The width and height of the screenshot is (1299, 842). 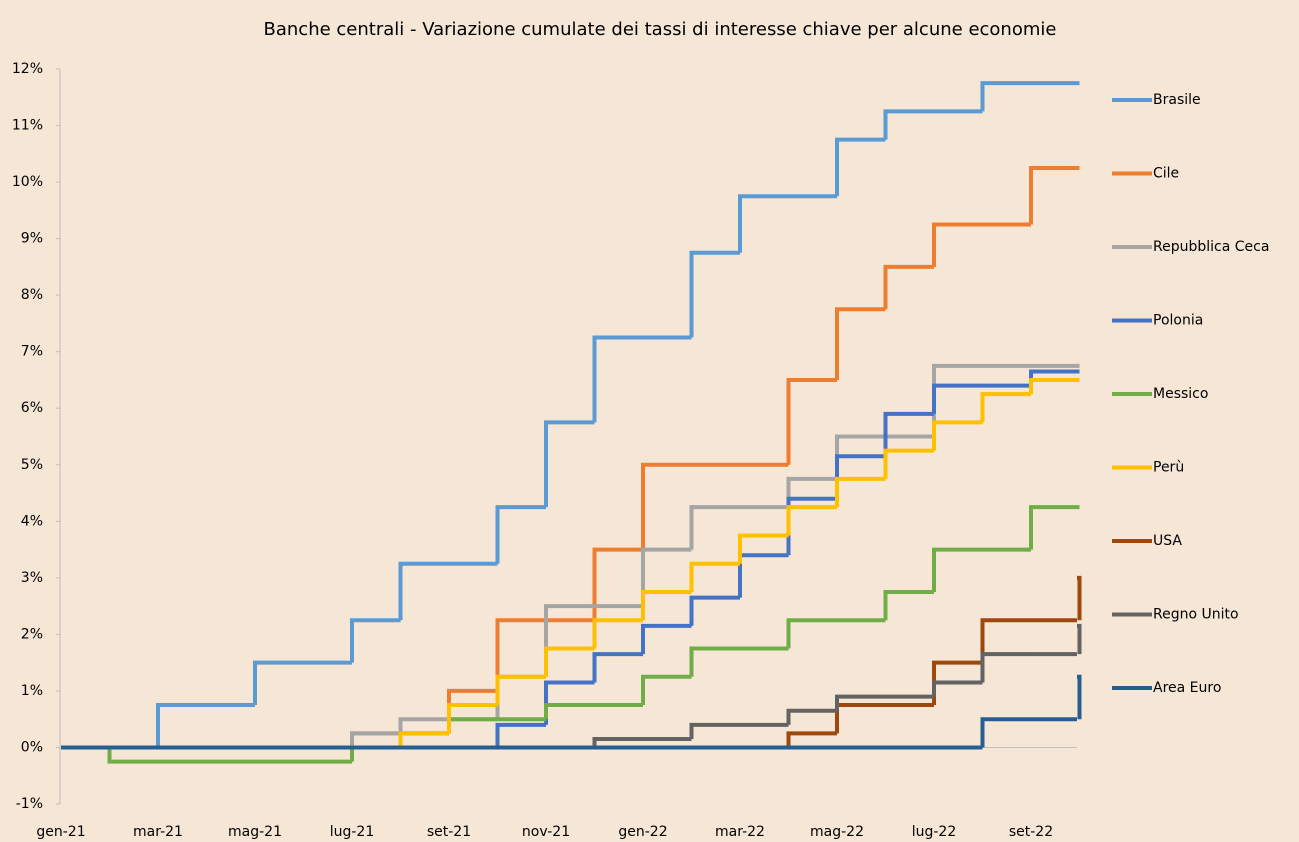 What do you see at coordinates (1187, 688) in the screenshot?
I see `legend-label: Area Euro` at bounding box center [1187, 688].